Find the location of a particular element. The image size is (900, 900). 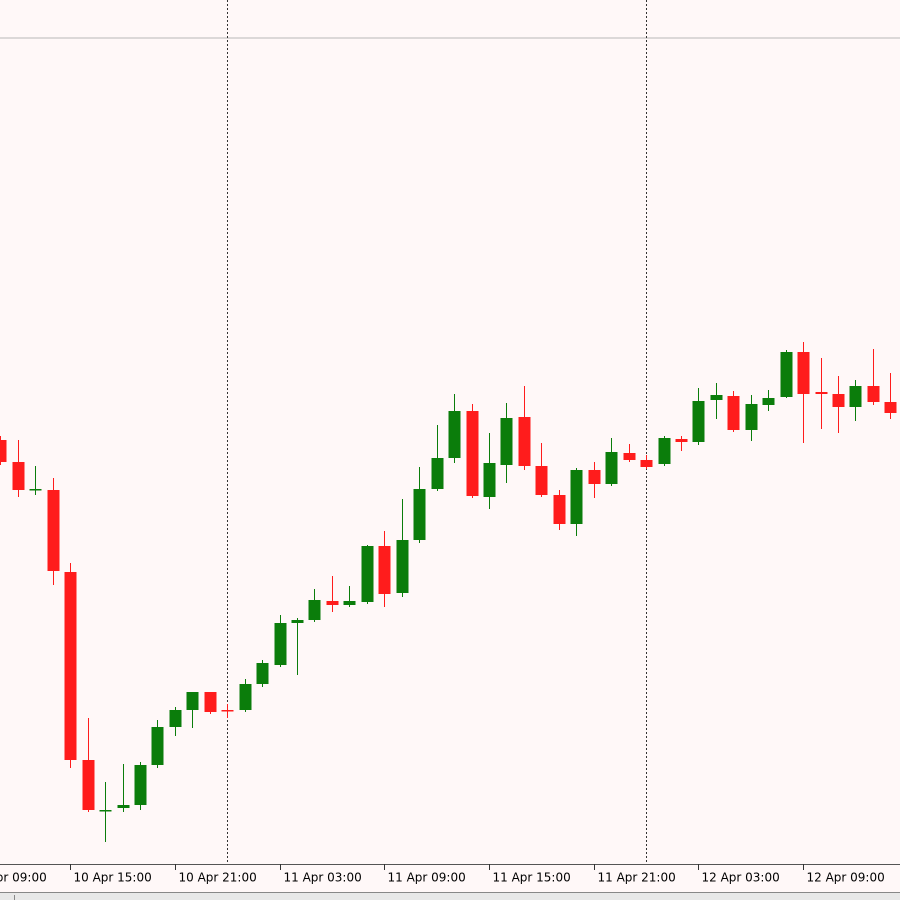

scroll-bar is located at coordinates (450, 896).